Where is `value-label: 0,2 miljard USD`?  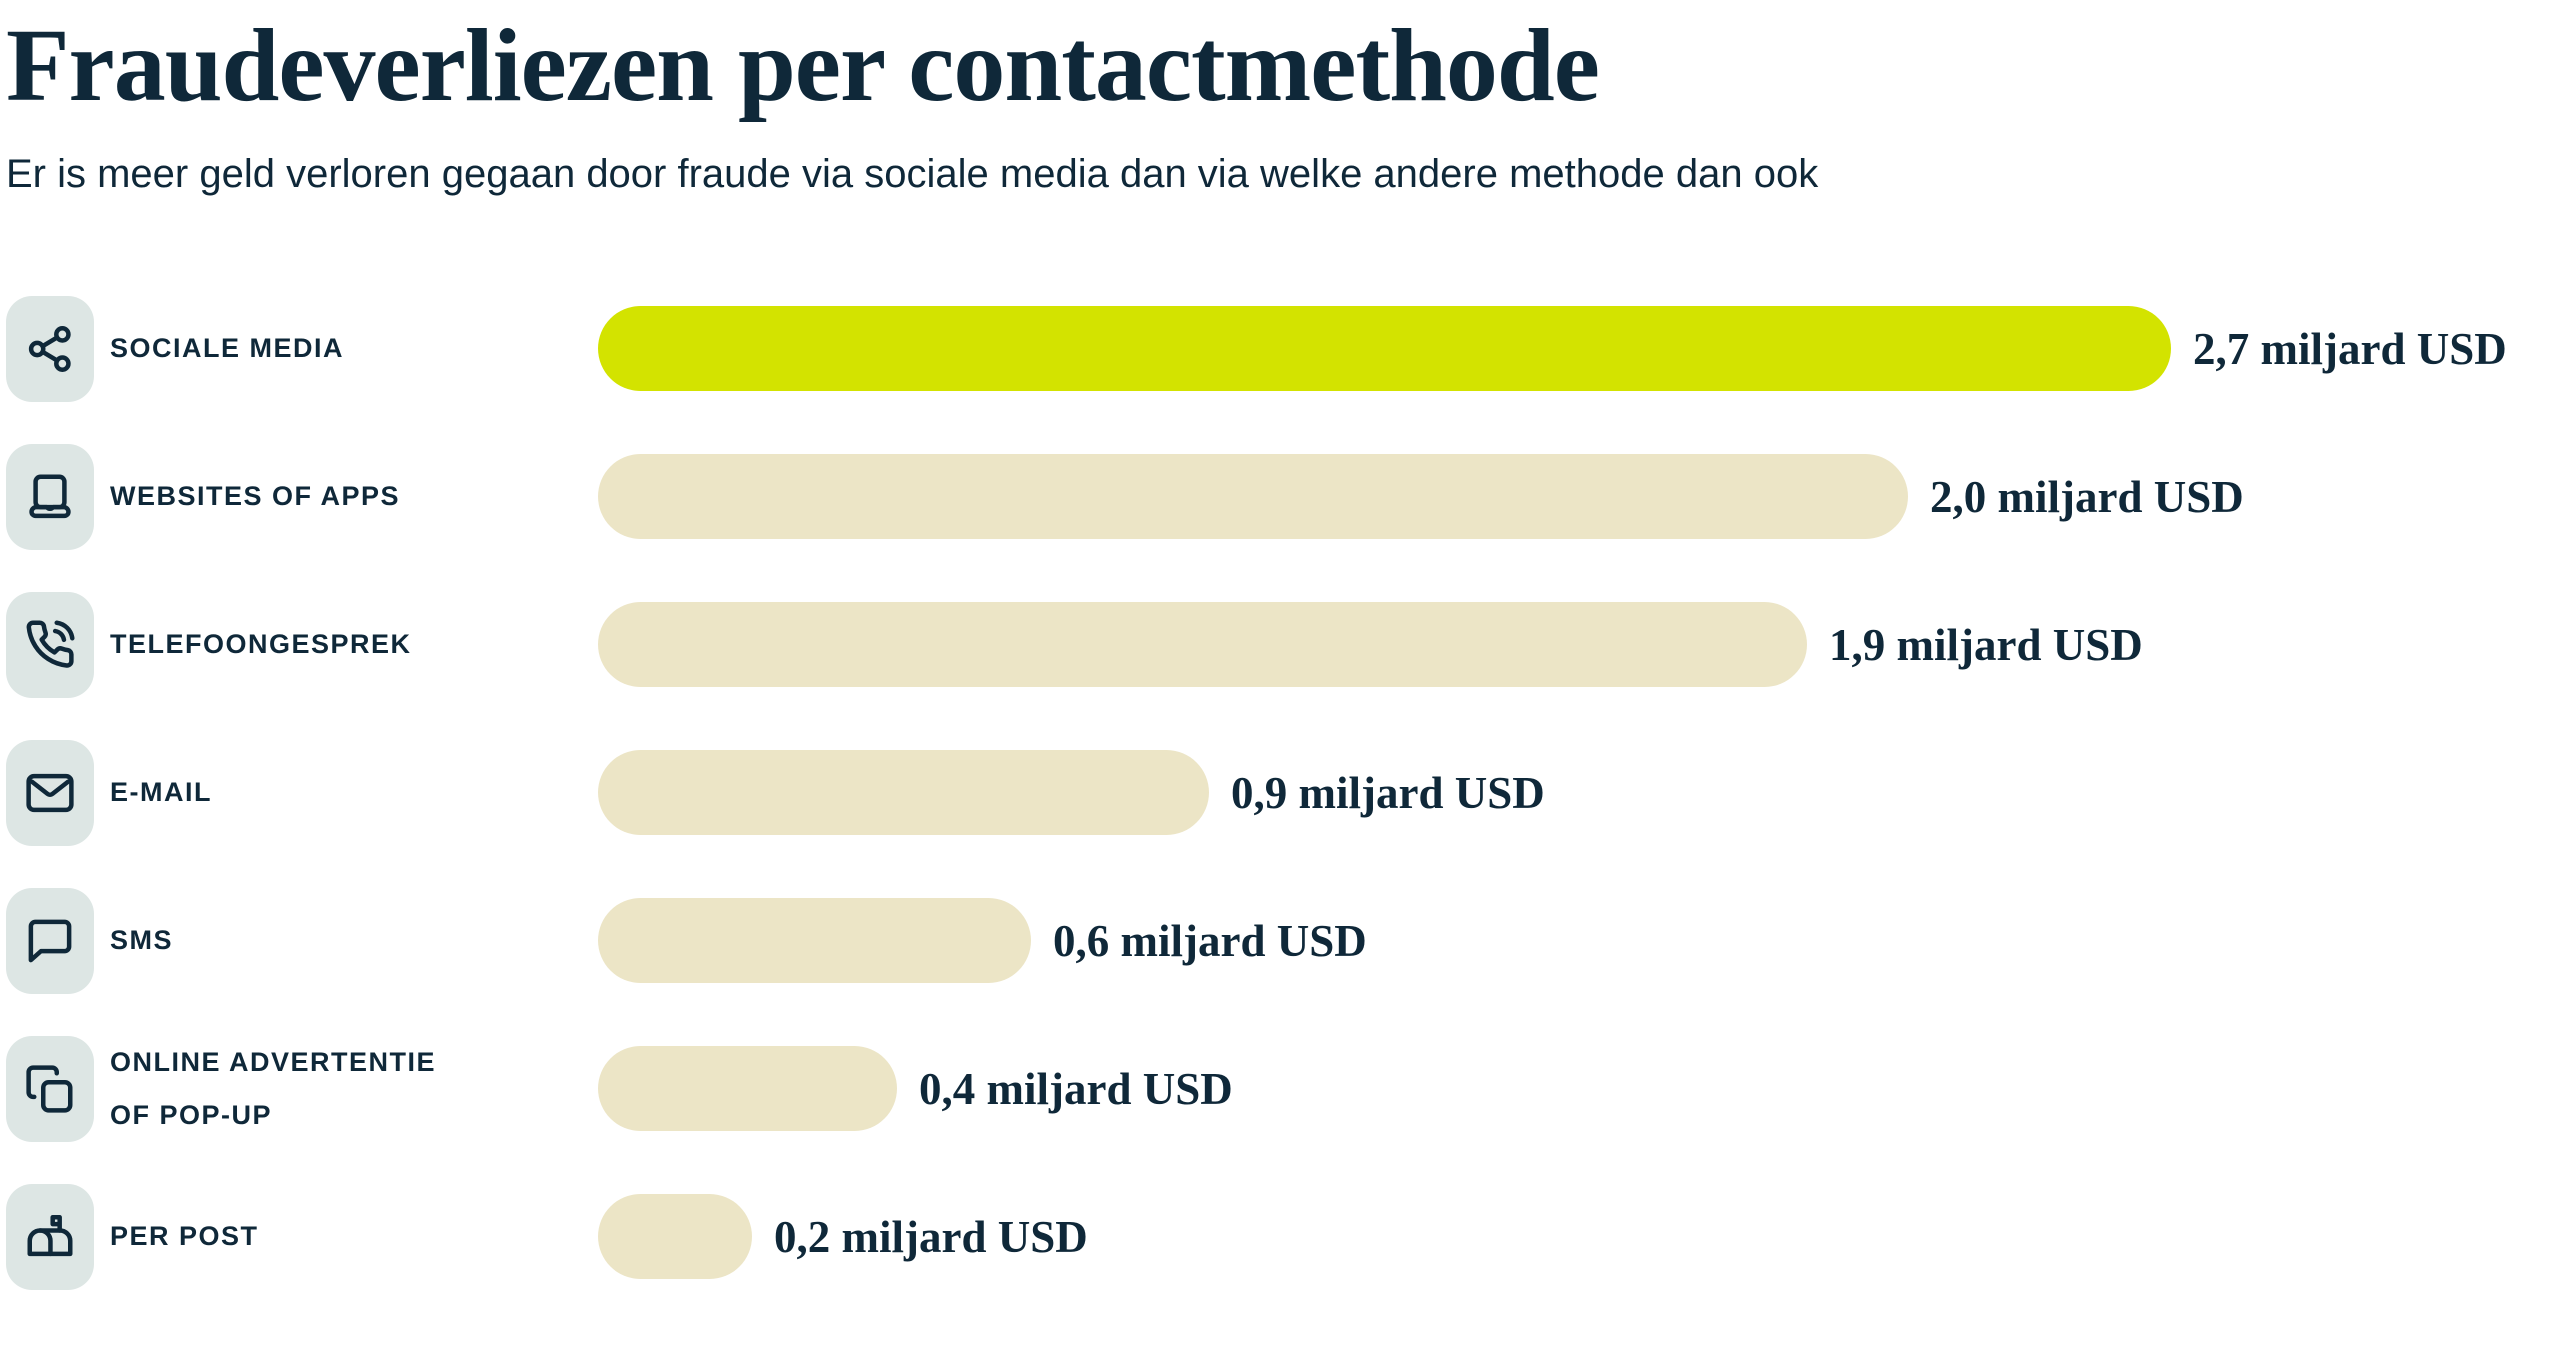
value-label: 0,2 miljard USD is located at coordinates (931, 1236).